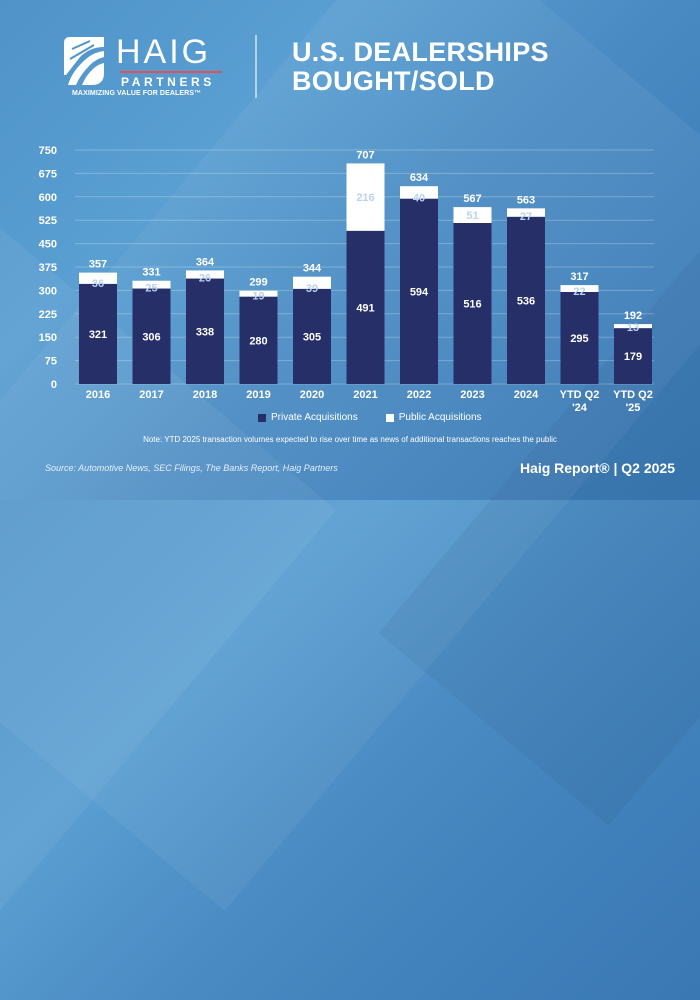 The width and height of the screenshot is (700, 1000). Describe the element at coordinates (151, 395) in the screenshot. I see `x-tick-label: 2017` at that location.